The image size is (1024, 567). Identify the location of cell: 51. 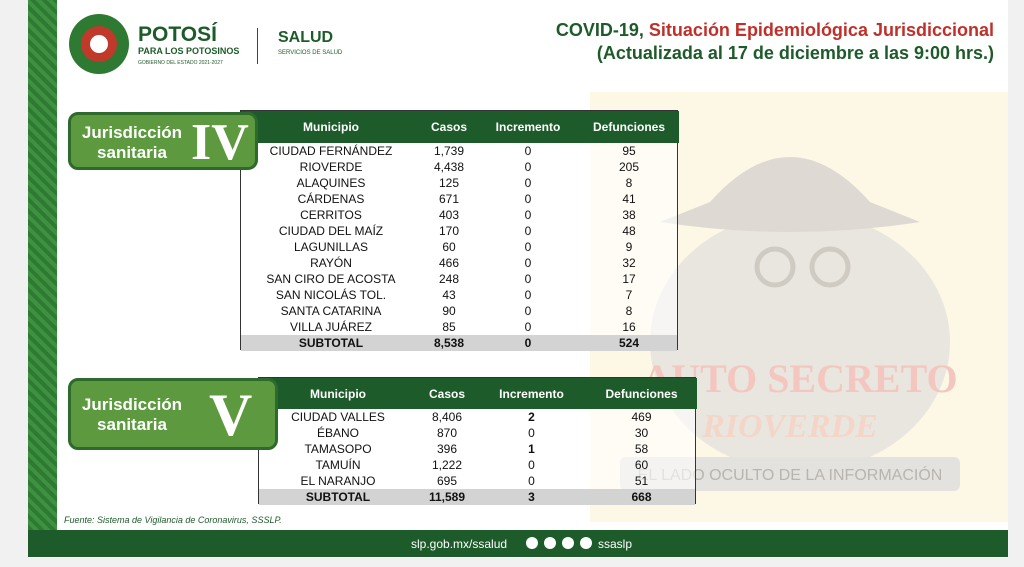
(641, 481).